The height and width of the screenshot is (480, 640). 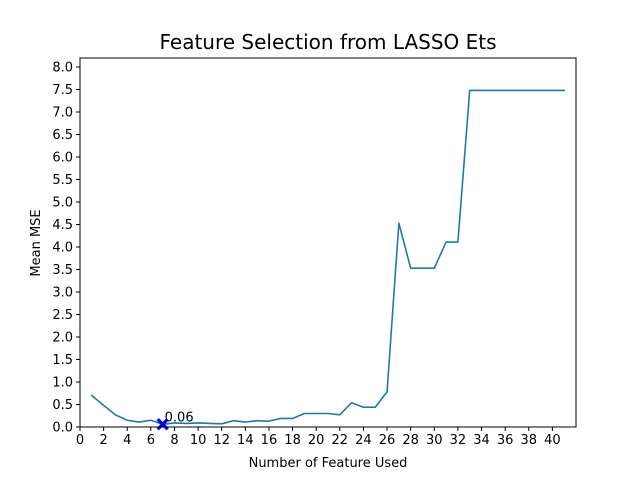 I want to click on x-tick-label: 8, so click(x=174, y=440).